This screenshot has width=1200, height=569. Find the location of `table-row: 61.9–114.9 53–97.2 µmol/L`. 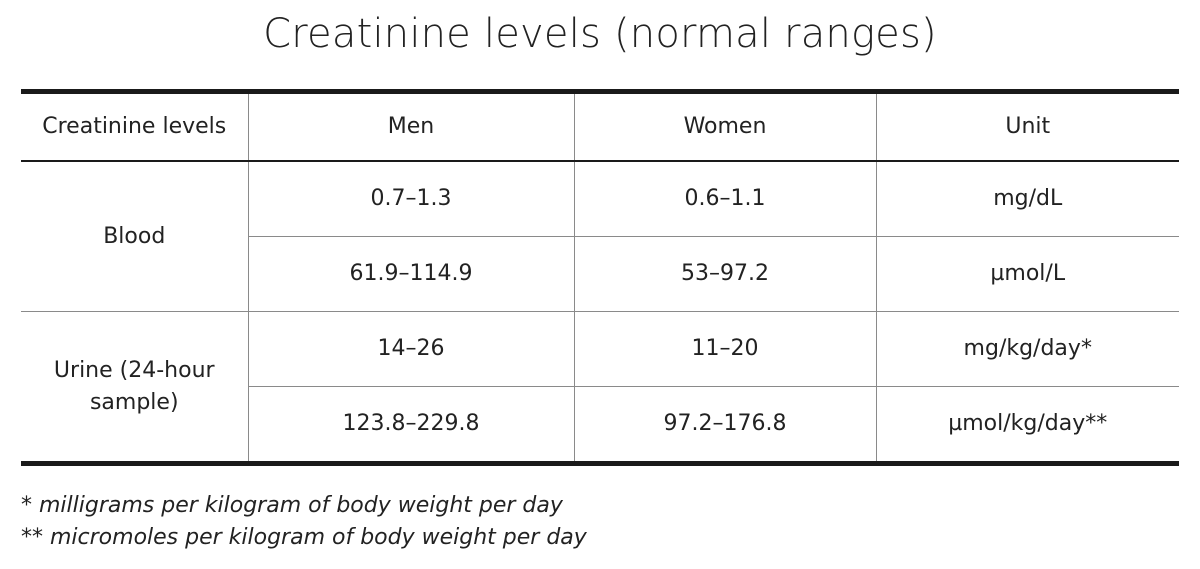

table-row: 61.9–114.9 53–97.2 µmol/L is located at coordinates (600, 274).